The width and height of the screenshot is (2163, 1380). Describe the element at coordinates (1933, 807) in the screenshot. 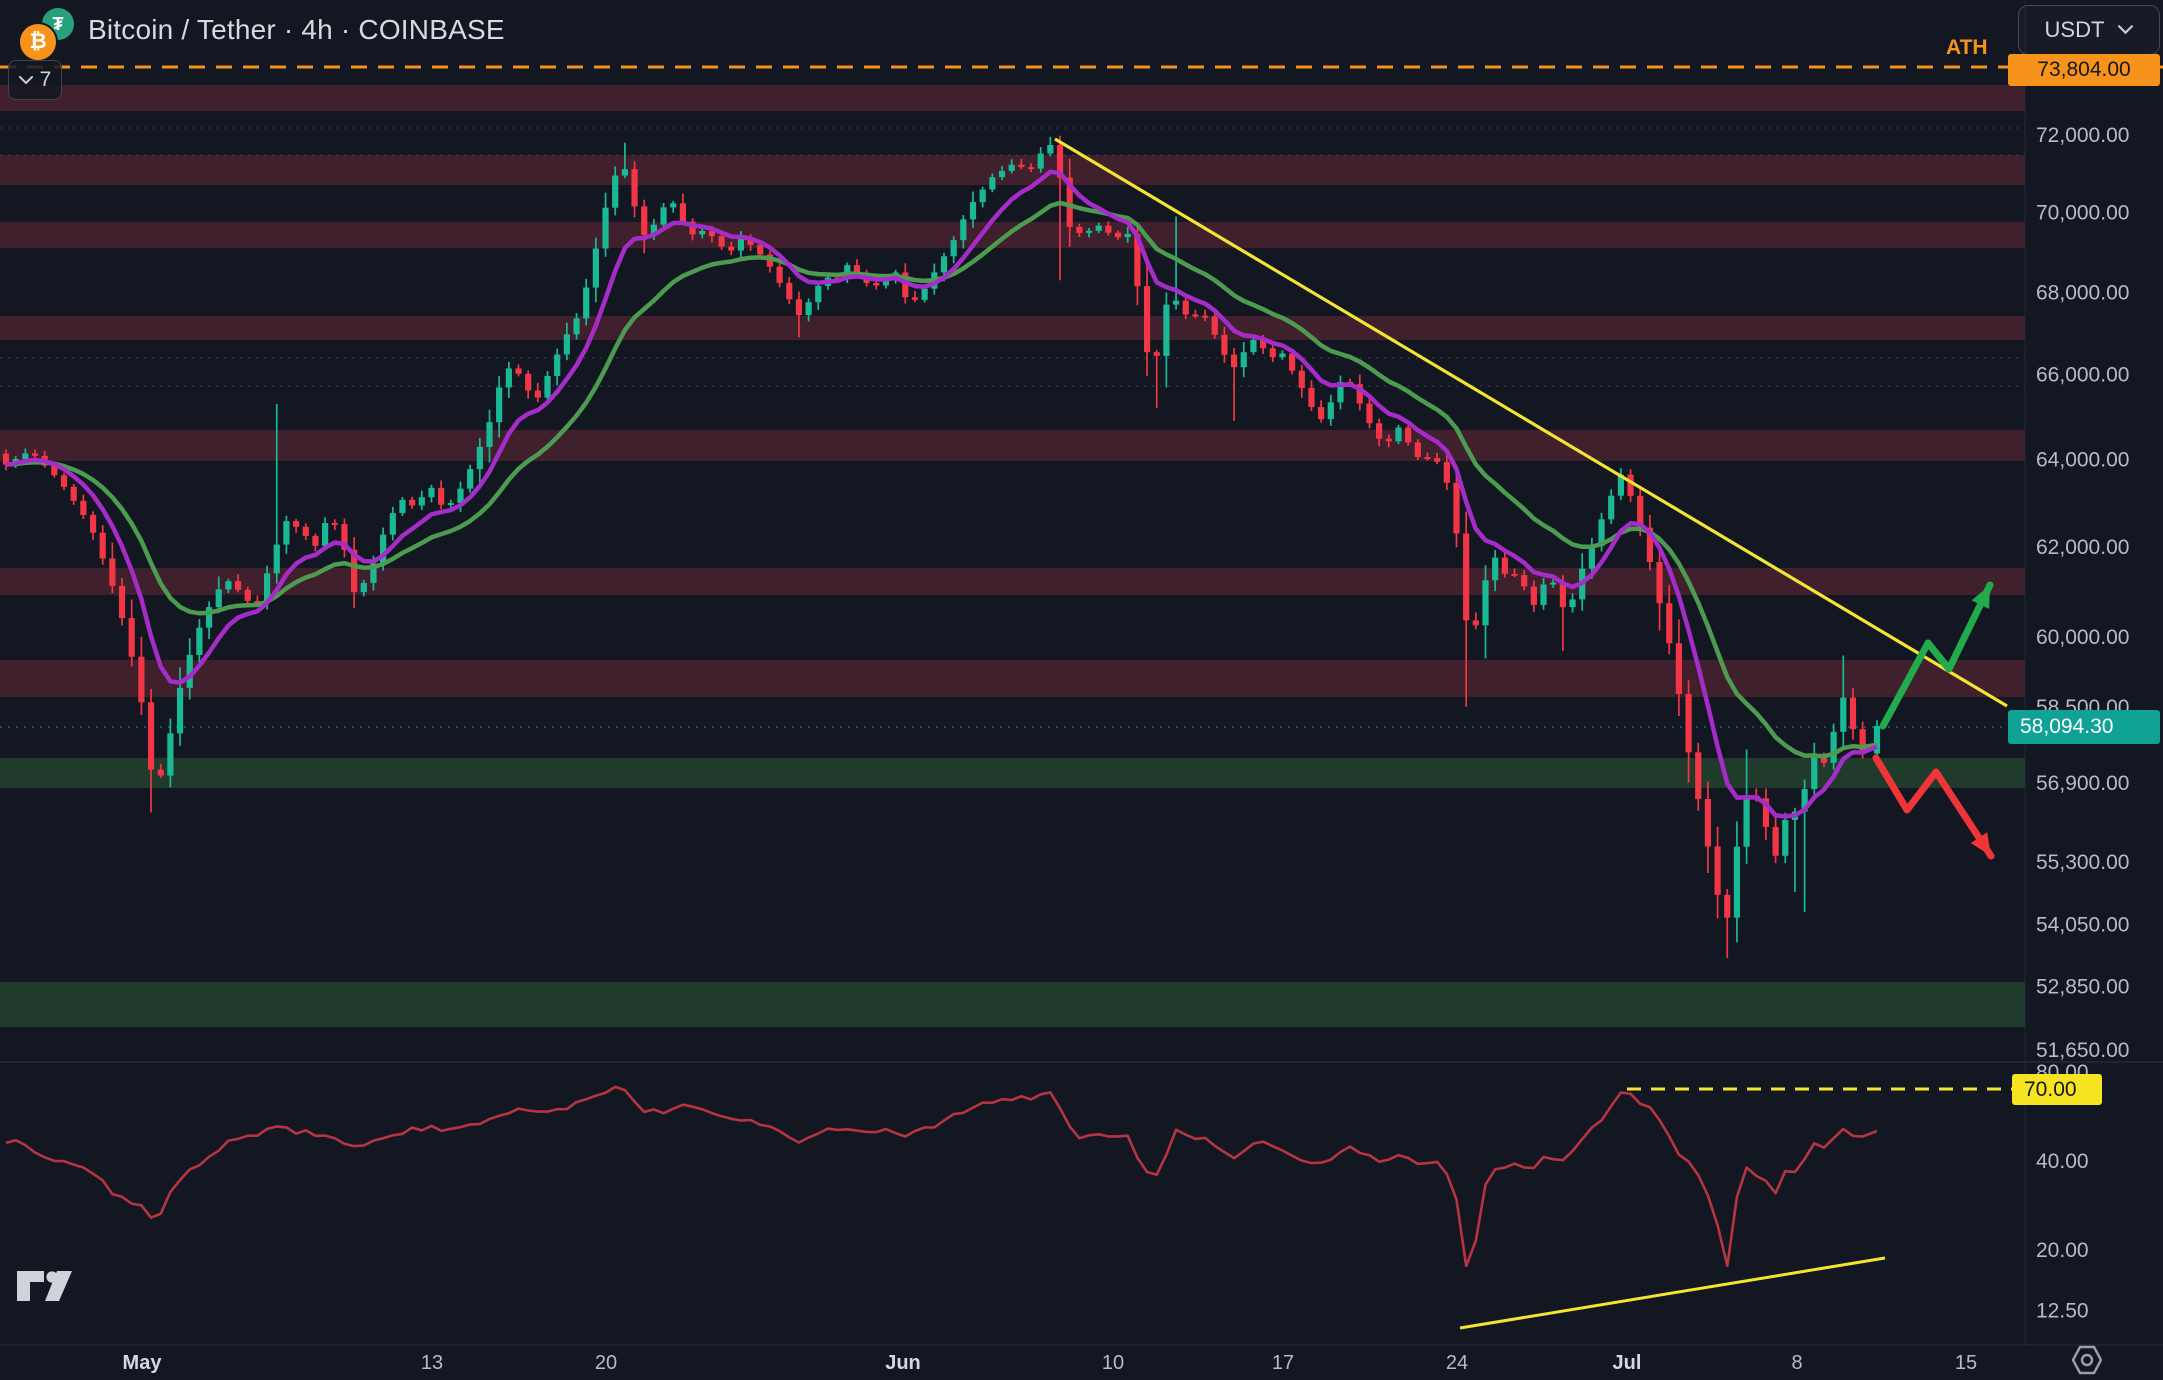

I see `bearish-arrow` at that location.